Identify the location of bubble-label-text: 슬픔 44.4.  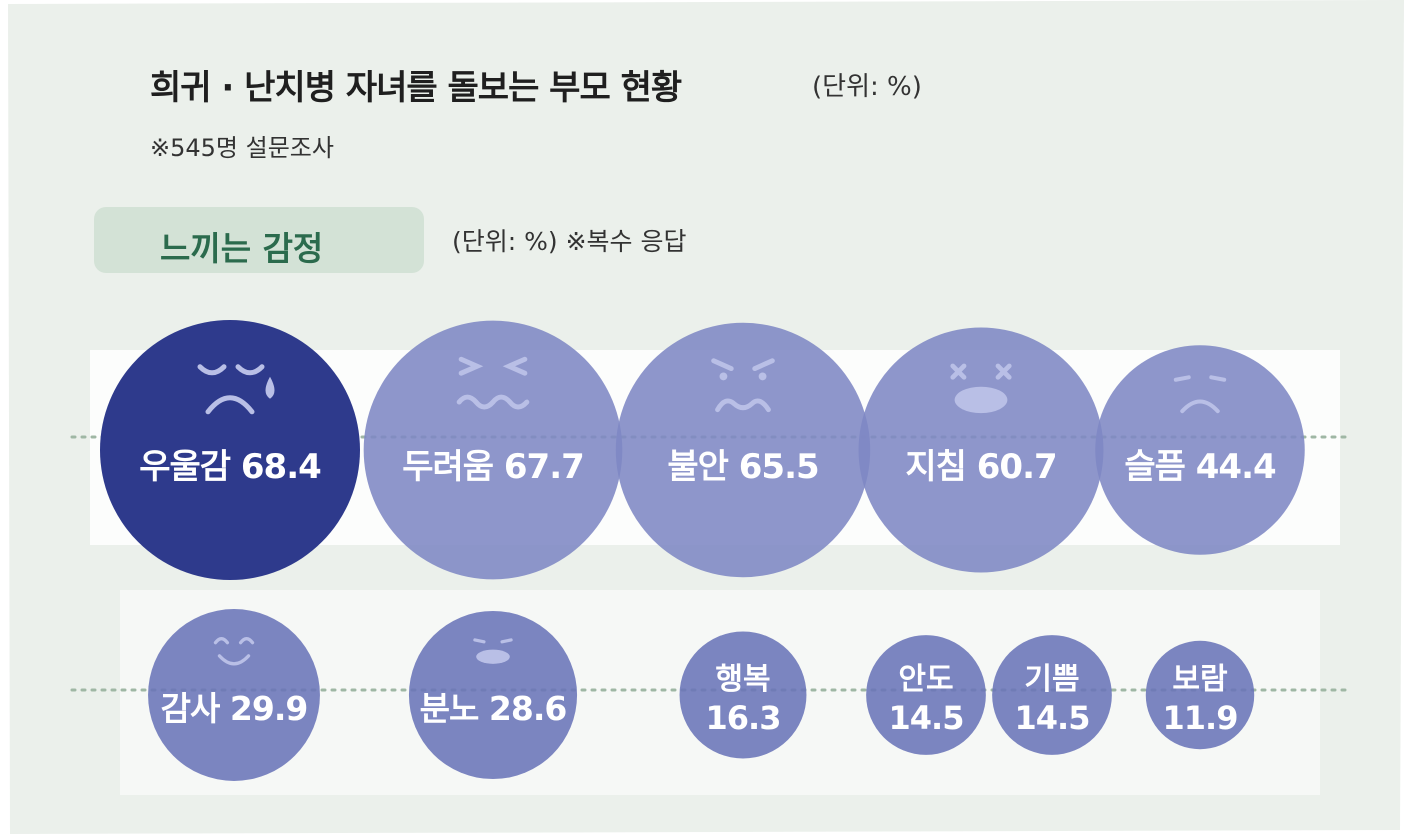
(1200, 467).